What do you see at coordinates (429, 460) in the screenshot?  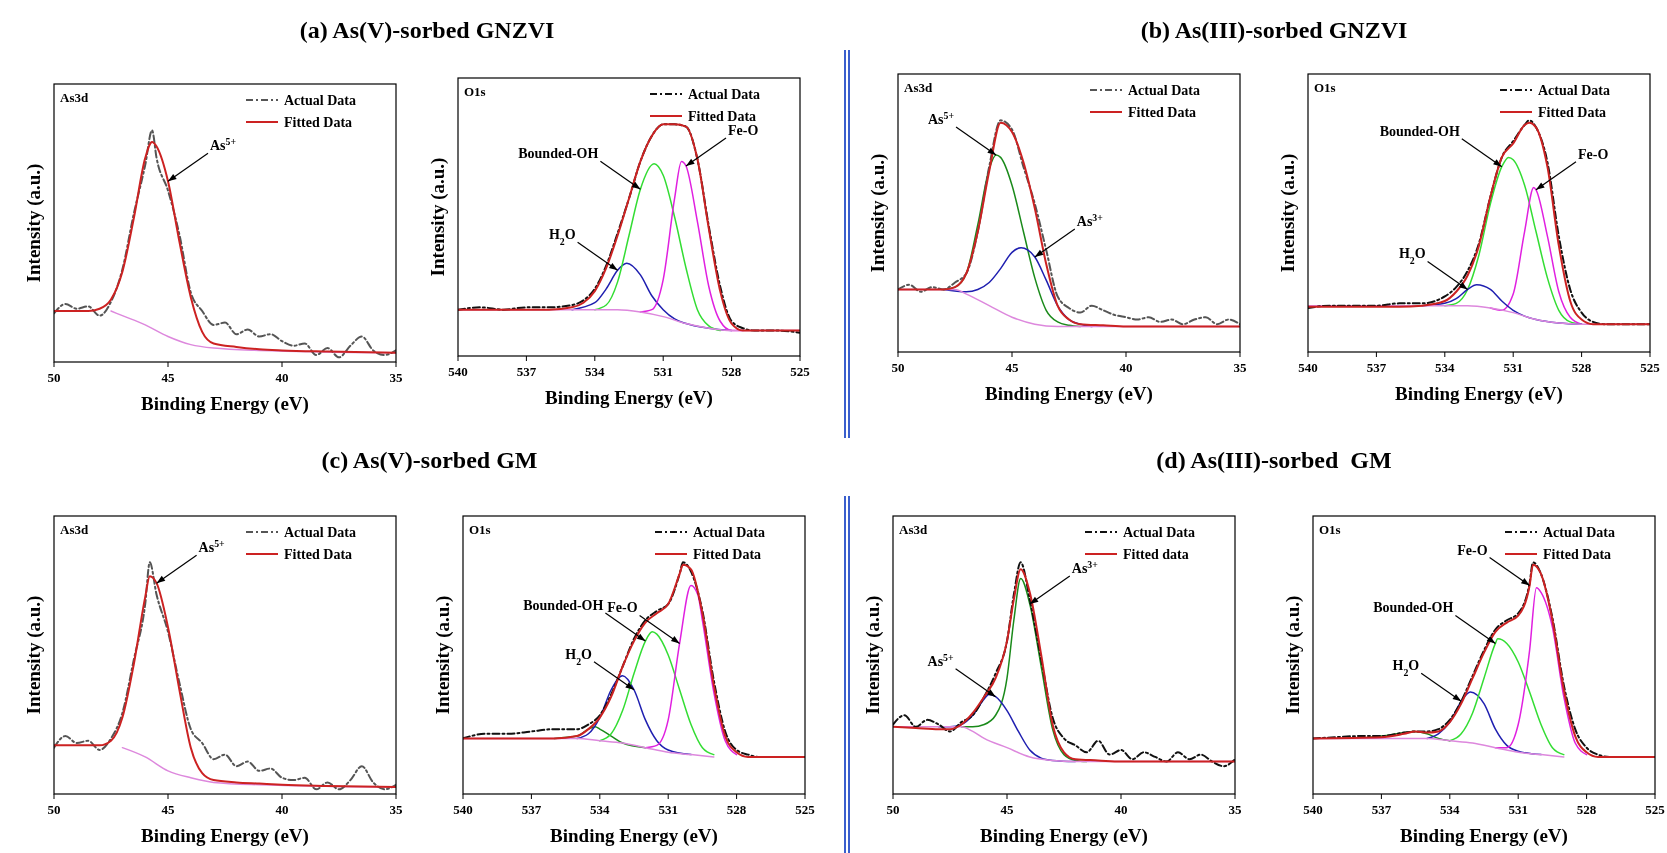 I see `chart-title: (c) As(V)-sorbed GM` at bounding box center [429, 460].